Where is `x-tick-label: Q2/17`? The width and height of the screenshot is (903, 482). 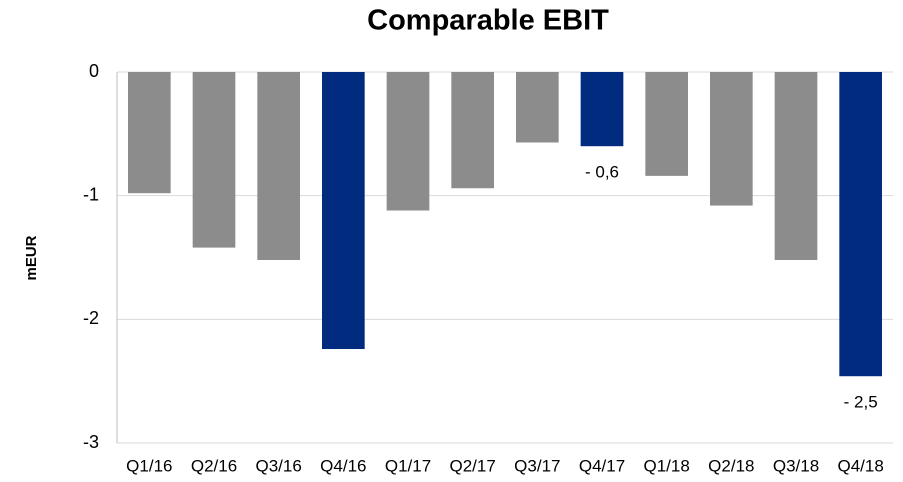 x-tick-label: Q2/17 is located at coordinates (473, 465).